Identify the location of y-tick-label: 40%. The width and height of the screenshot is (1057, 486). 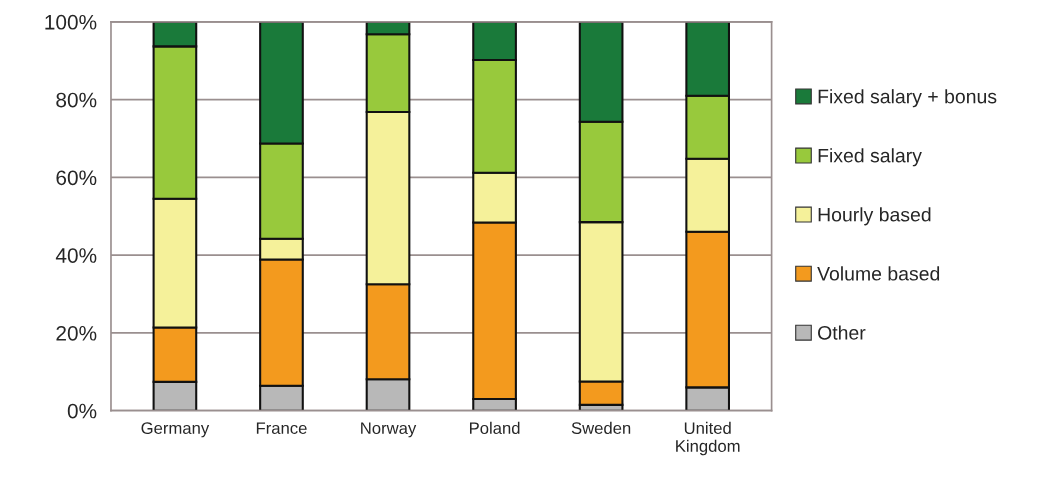
(76, 255).